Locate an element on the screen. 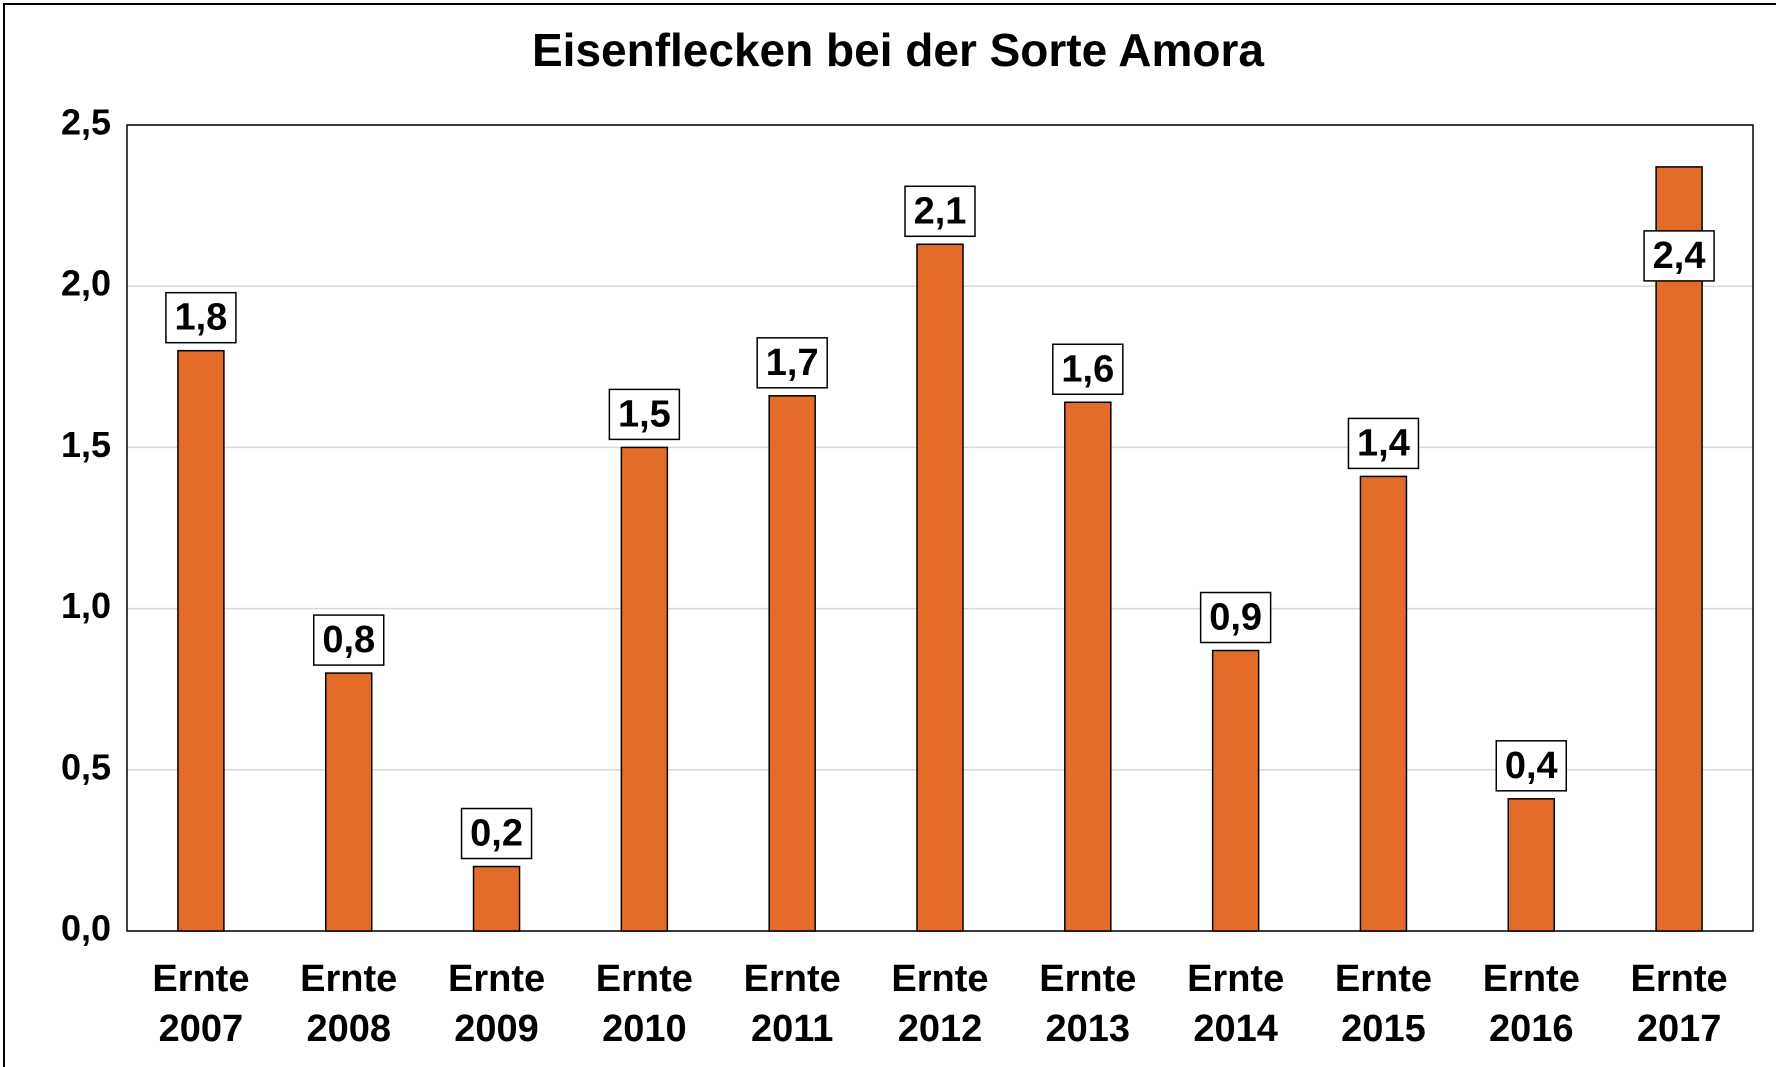 The width and height of the screenshot is (1776, 1067). value-label: 1,6 is located at coordinates (1087, 369).